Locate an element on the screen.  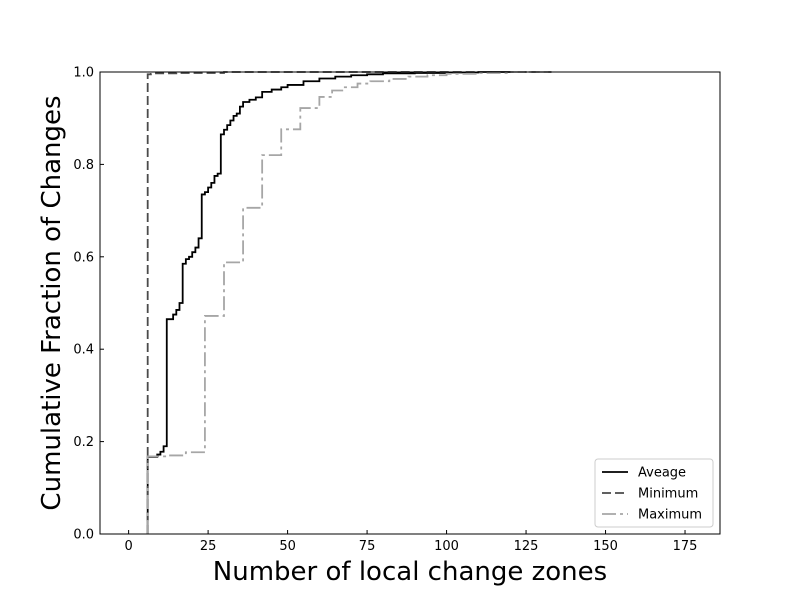
y-tick-label: 1.0 is located at coordinates (83, 73).